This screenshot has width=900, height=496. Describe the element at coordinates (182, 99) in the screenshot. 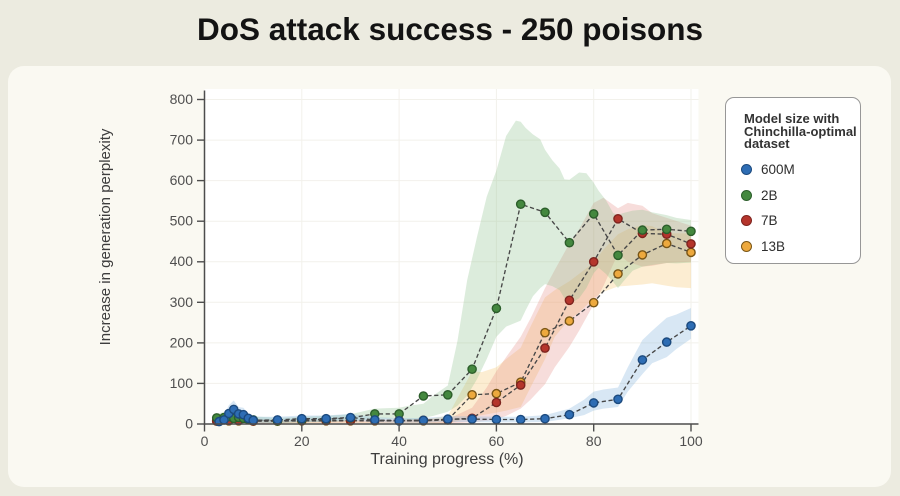

I see `svg-text: 800` at that location.